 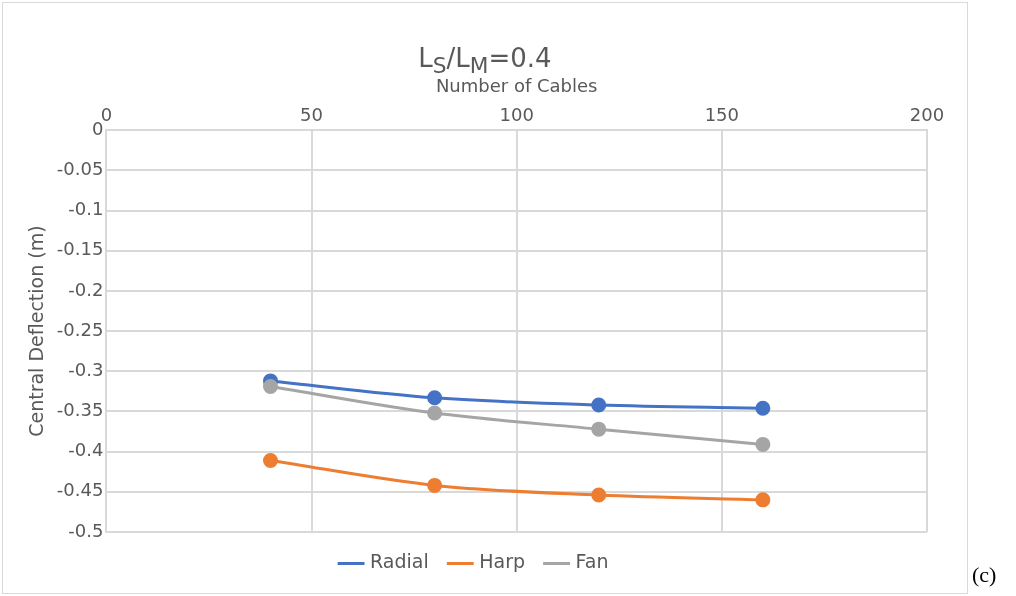 I want to click on legend-label: Radial, so click(x=399, y=561).